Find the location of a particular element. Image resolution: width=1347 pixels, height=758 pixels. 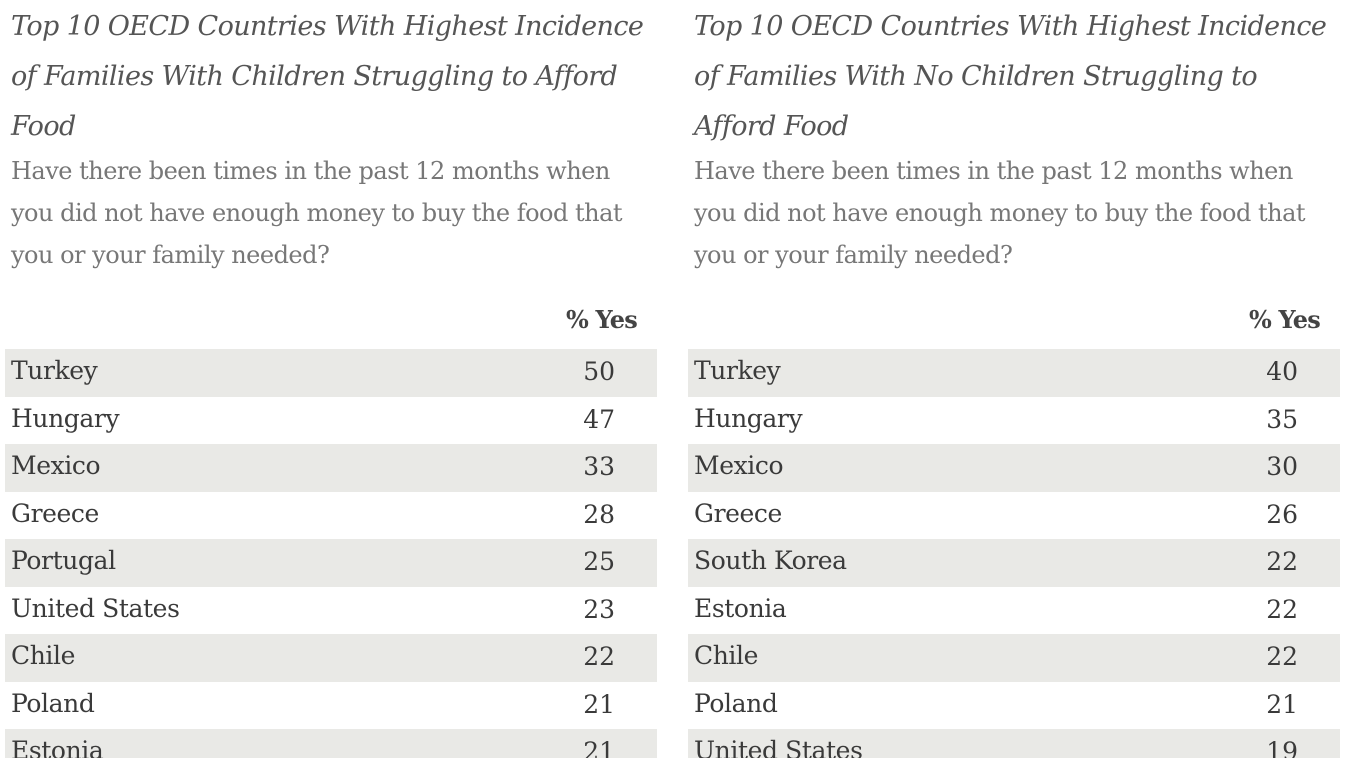

percent-yes-value: 23 is located at coordinates (599, 609).